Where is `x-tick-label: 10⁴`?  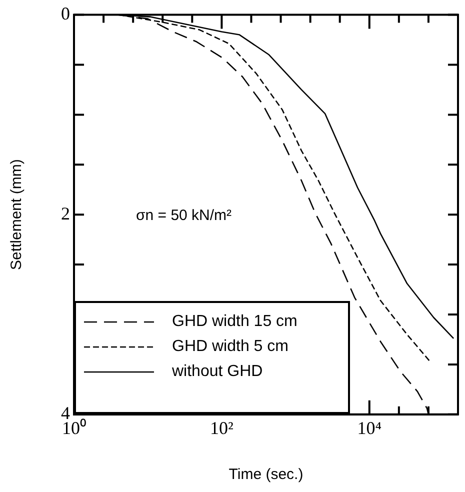
x-tick-label: 10⁴ is located at coordinates (369, 428).